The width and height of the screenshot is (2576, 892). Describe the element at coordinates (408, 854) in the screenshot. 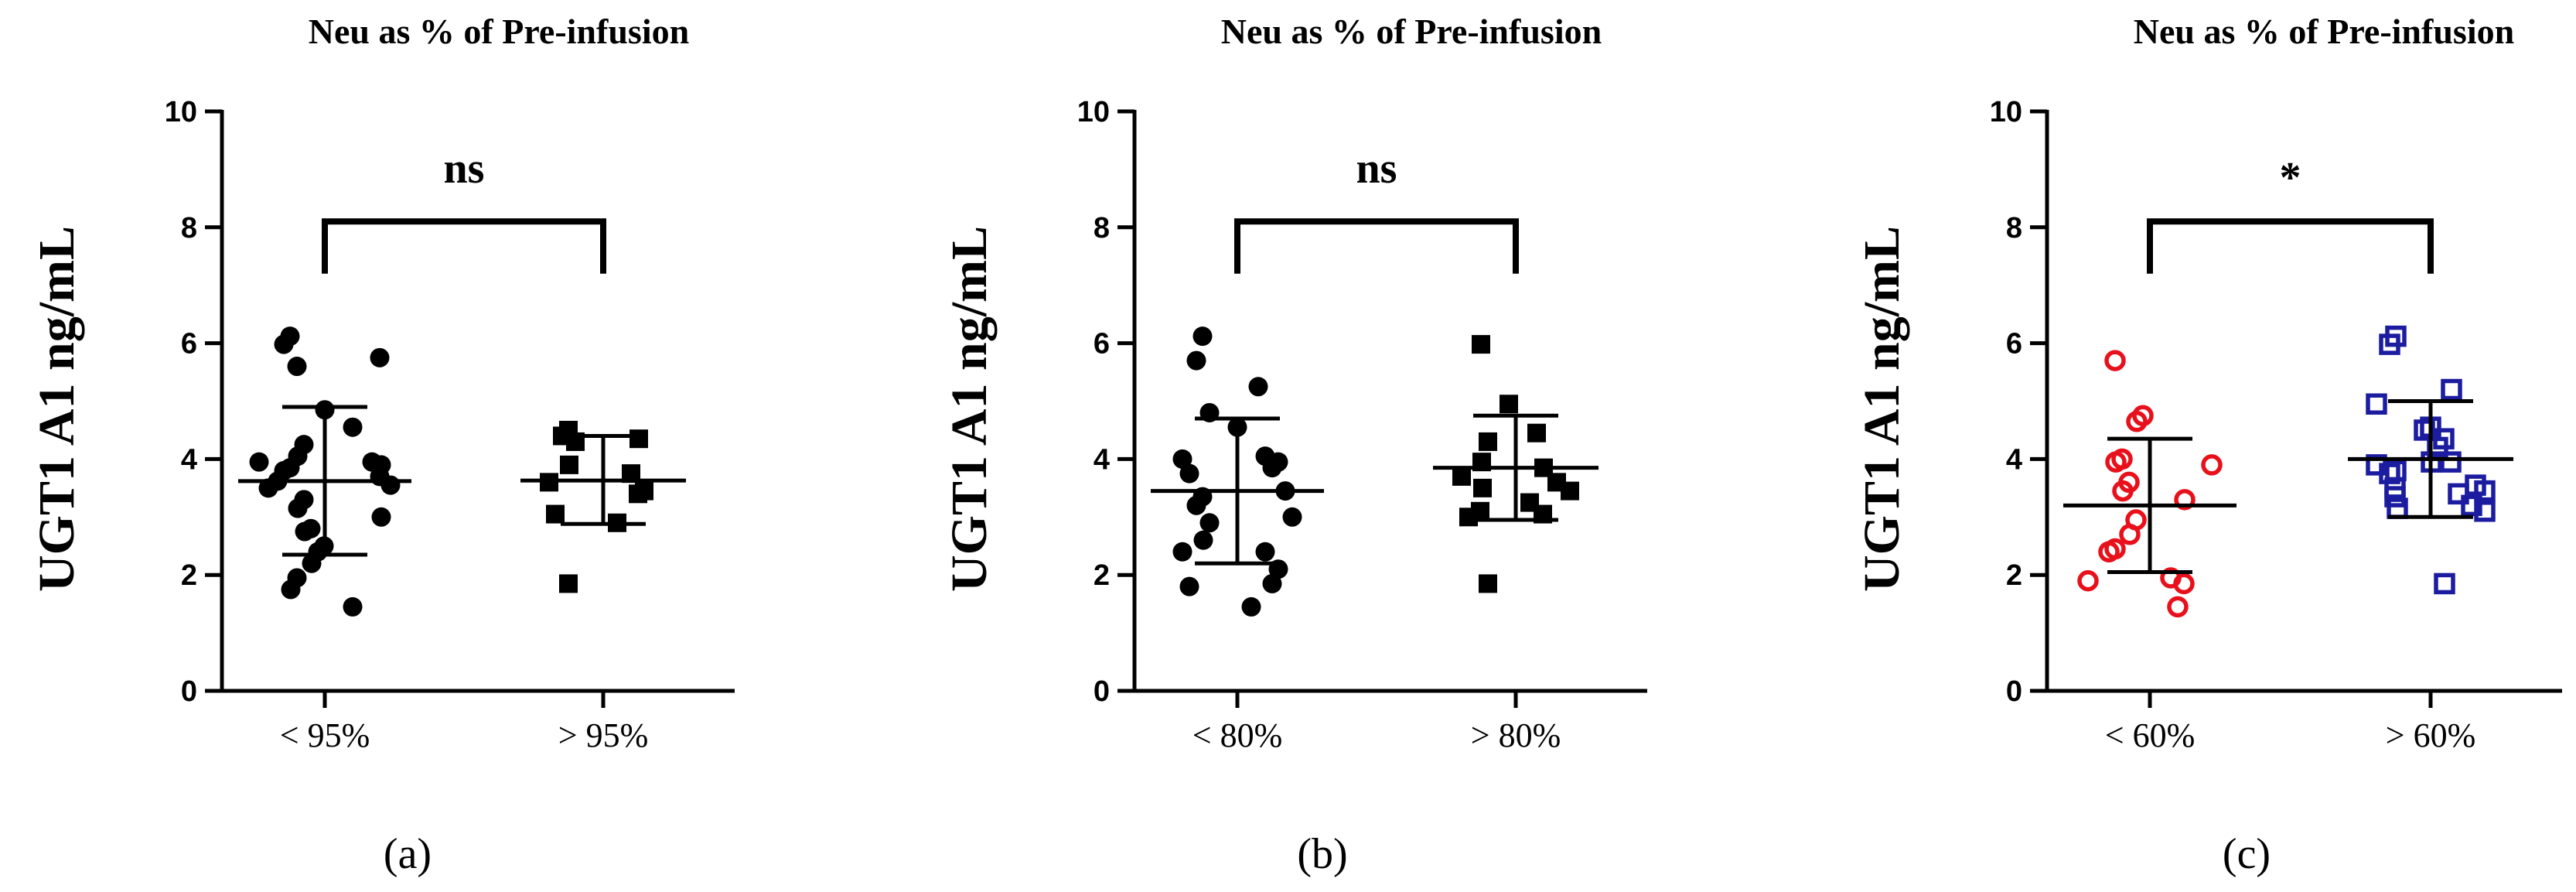

I see `panel-label: (a)` at that location.